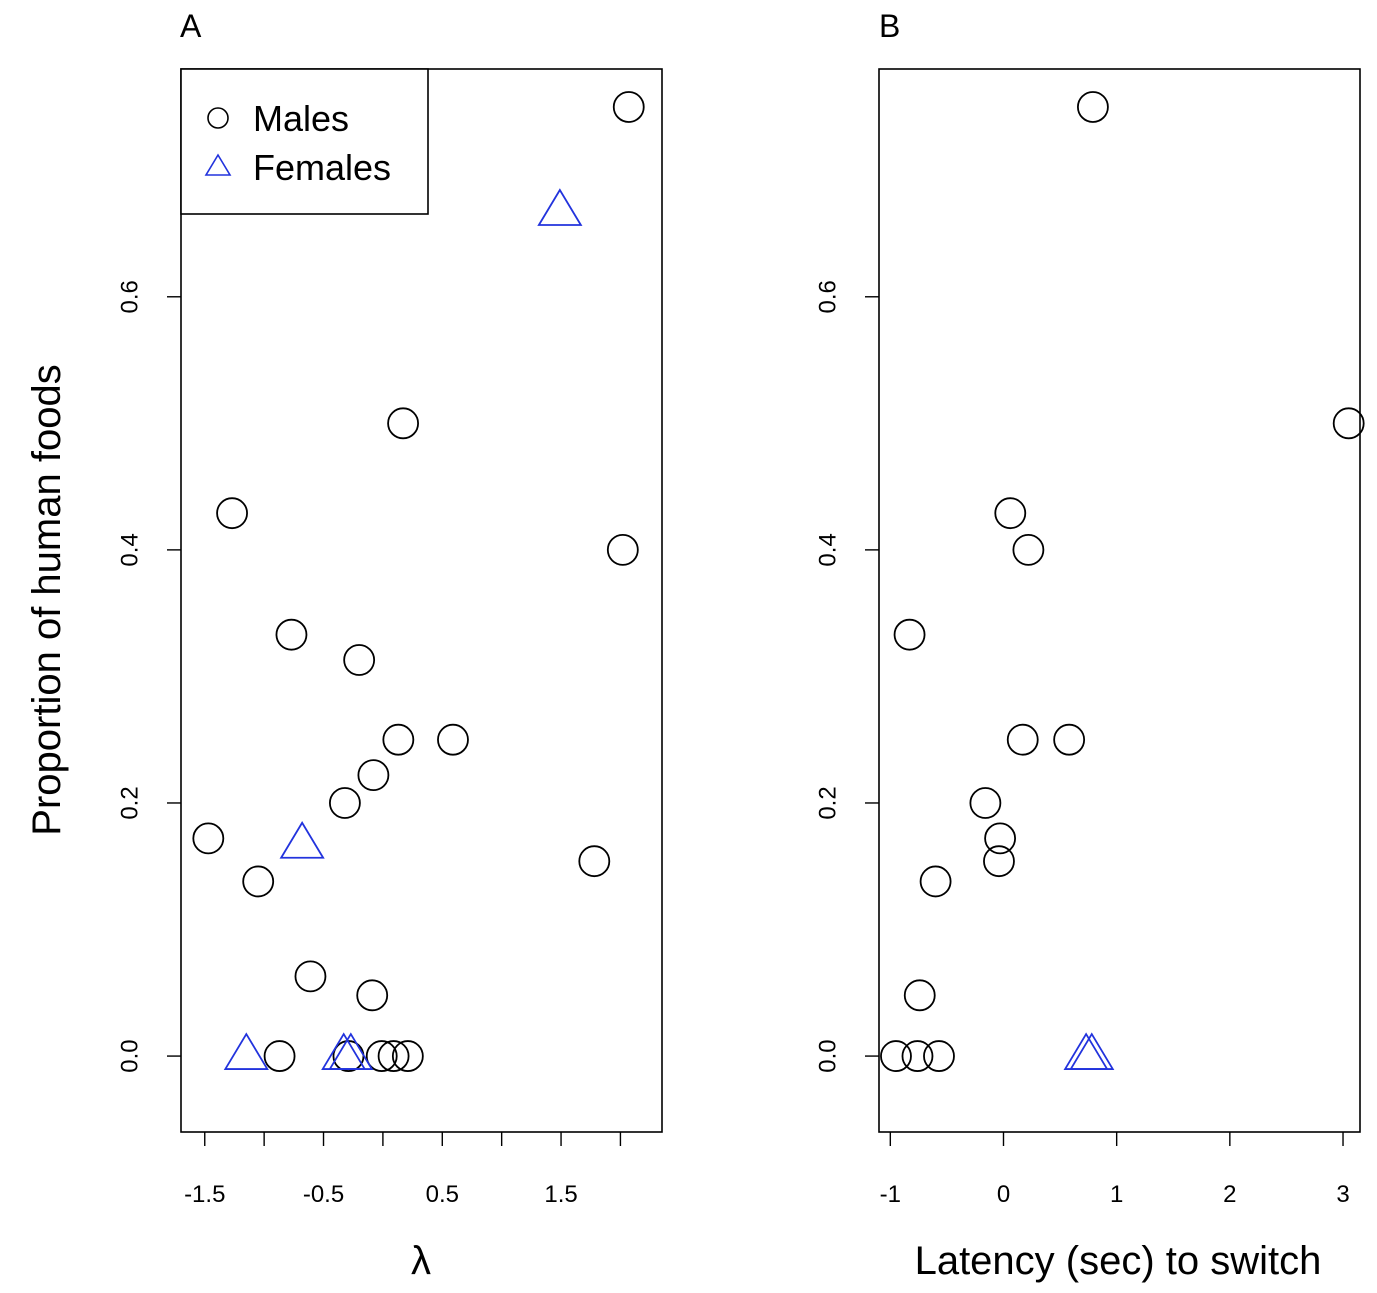 The image size is (1377, 1293). I want to click on panel-a-x-axis-label: λ, so click(421, 1261).